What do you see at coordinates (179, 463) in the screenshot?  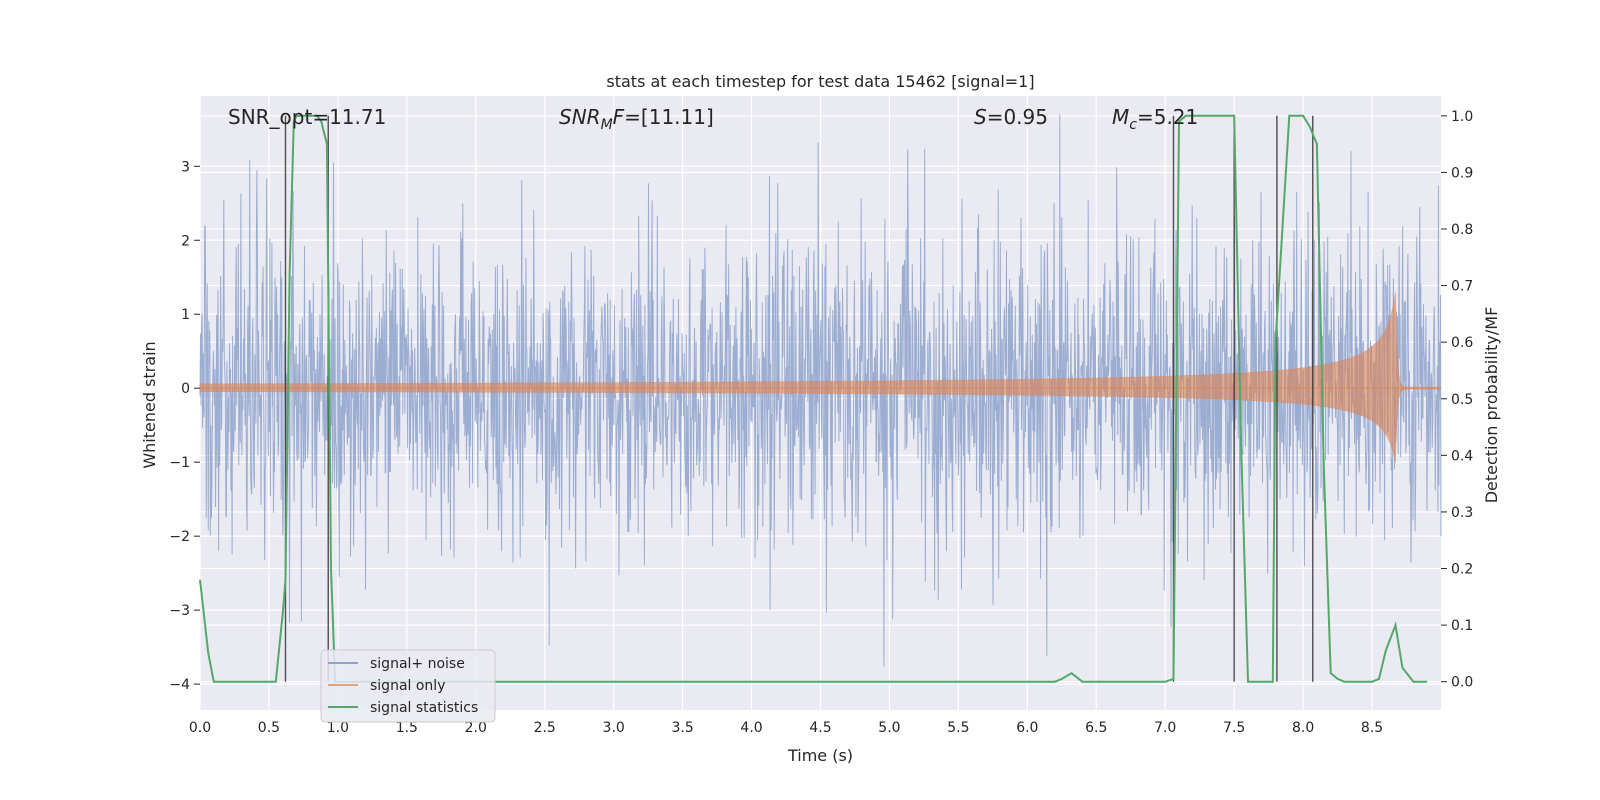 I see `y-tick-label: −1` at bounding box center [179, 463].